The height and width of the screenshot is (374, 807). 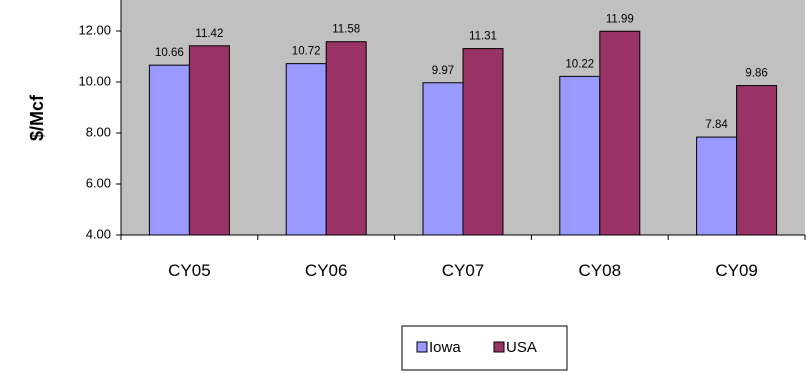 I want to click on data-label: 11.58, so click(x=346, y=30).